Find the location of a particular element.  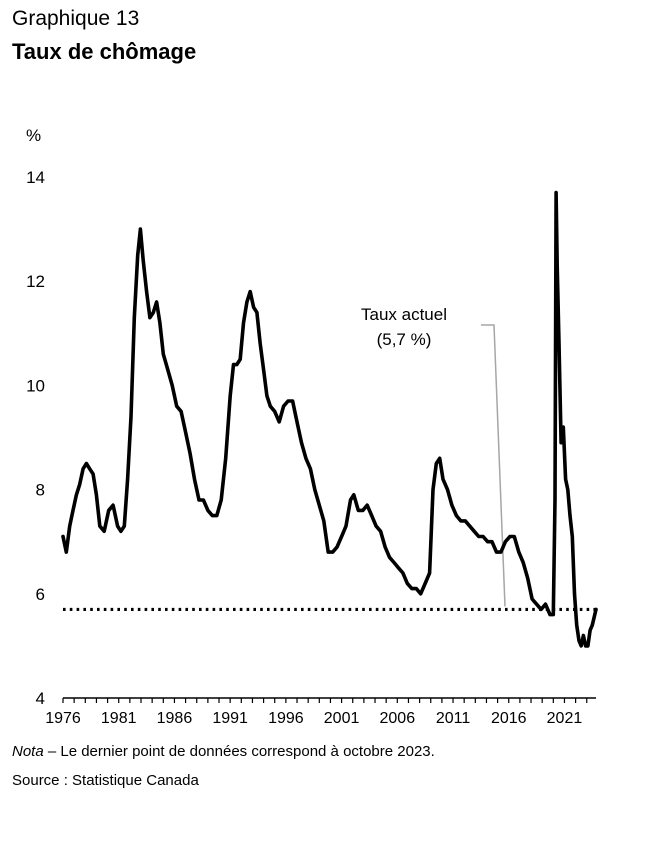

y-tick-label: 12 is located at coordinates (35, 281).